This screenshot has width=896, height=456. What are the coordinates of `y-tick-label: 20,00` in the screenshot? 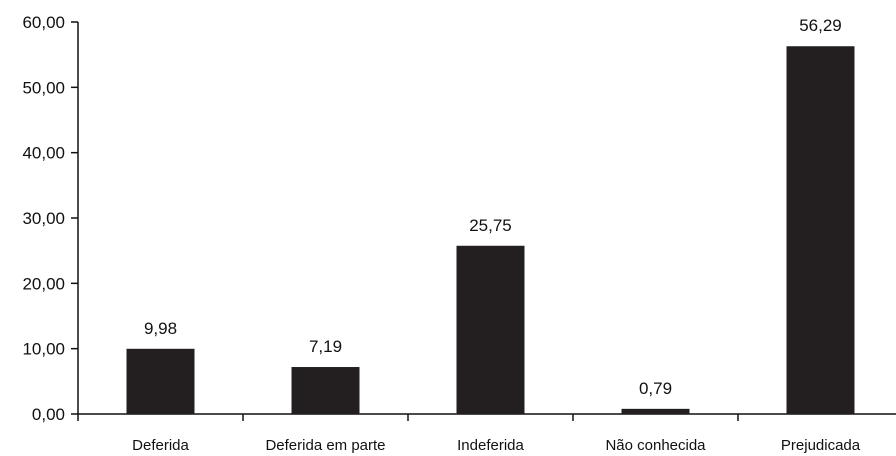 It's located at (43, 283).